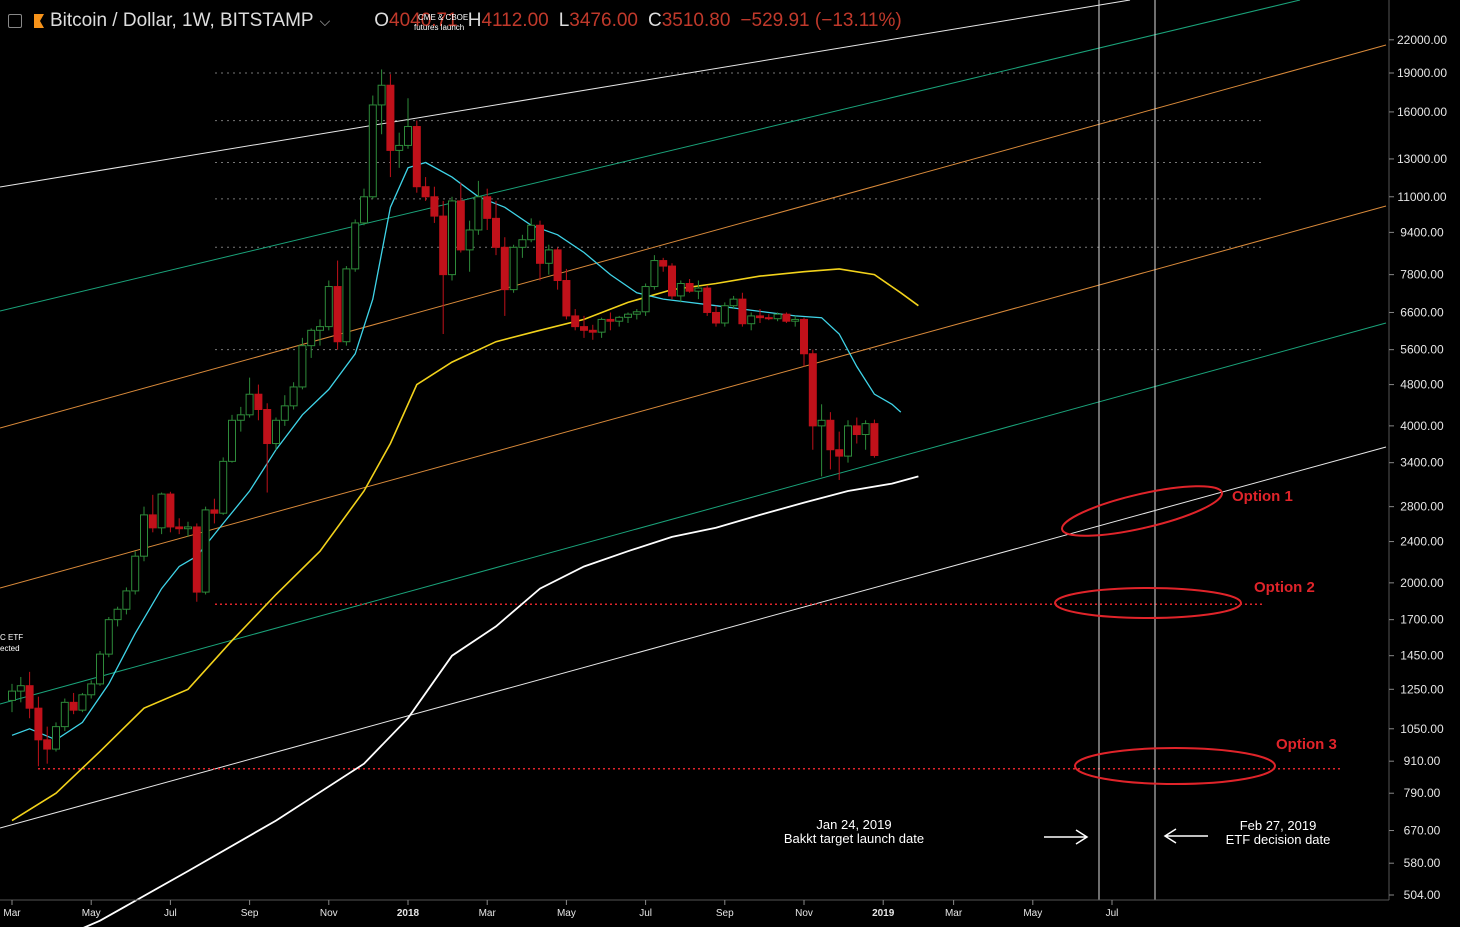  Describe the element at coordinates (1422, 350) in the screenshot. I see `price-tick-label: 5600.00` at that location.